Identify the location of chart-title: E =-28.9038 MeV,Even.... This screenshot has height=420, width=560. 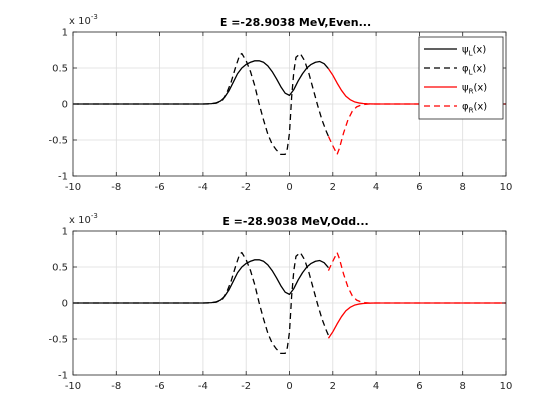
(295, 22).